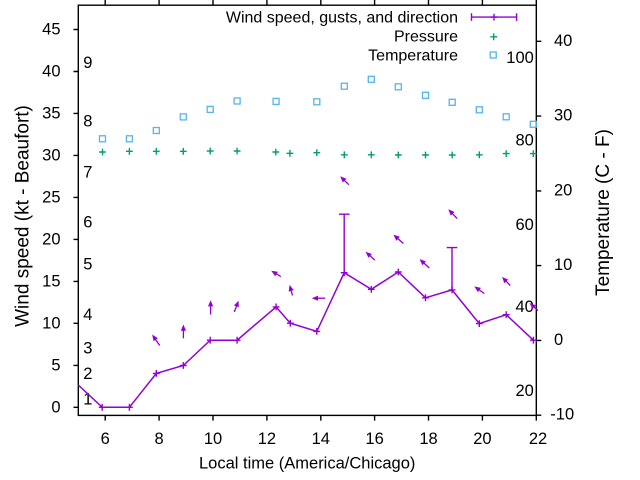 This screenshot has width=640, height=480. What do you see at coordinates (603, 212) in the screenshot?
I see `svg-text: Temperature (C - F)` at bounding box center [603, 212].